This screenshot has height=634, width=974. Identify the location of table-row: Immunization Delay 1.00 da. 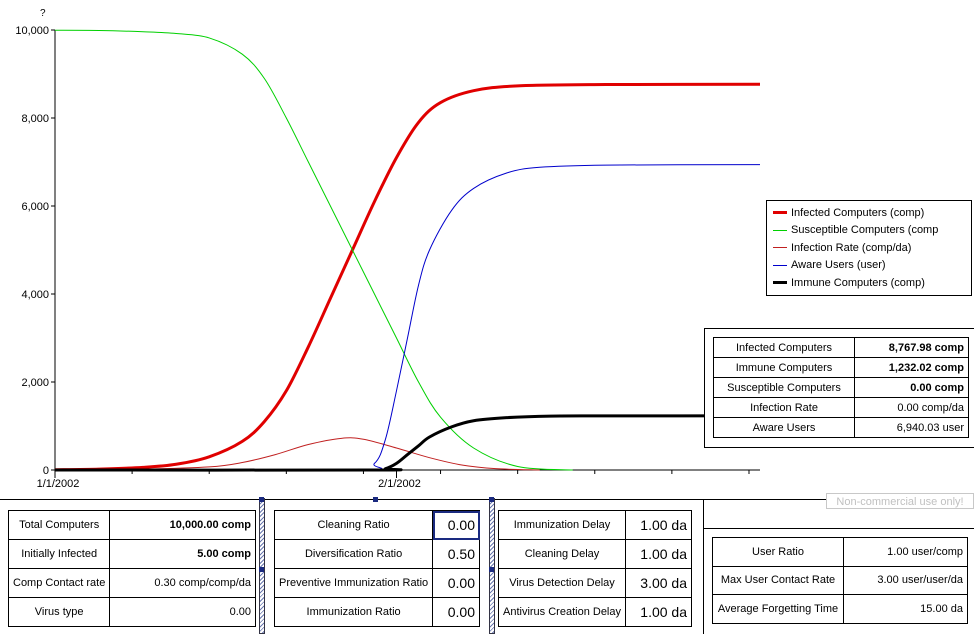
(595, 525).